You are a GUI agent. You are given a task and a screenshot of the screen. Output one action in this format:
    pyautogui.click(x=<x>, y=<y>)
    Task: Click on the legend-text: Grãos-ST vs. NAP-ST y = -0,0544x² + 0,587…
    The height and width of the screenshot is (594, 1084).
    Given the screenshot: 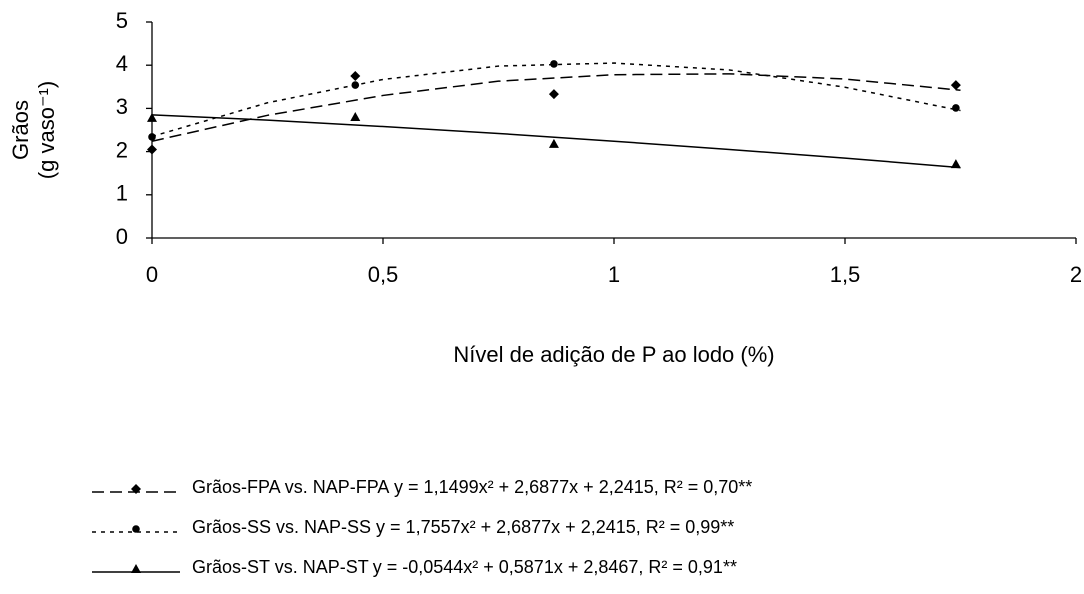 What is the action you would take?
    pyautogui.click(x=464, y=567)
    